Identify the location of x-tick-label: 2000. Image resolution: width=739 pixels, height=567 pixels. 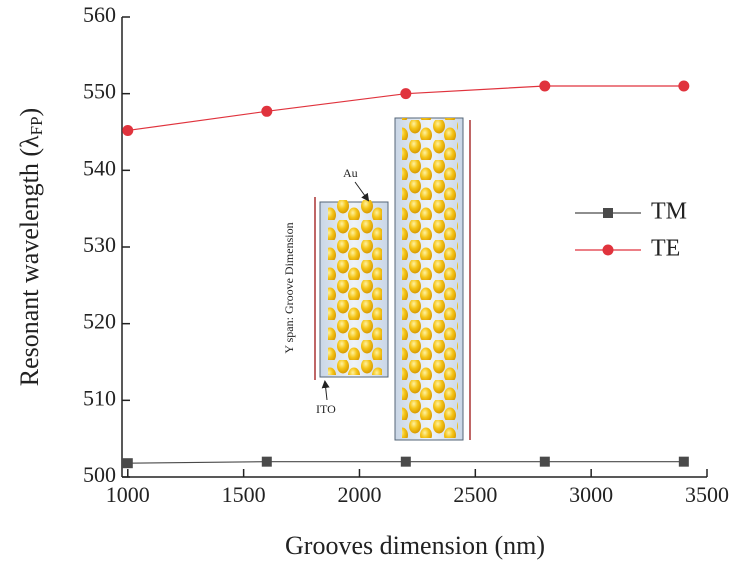
(359, 494).